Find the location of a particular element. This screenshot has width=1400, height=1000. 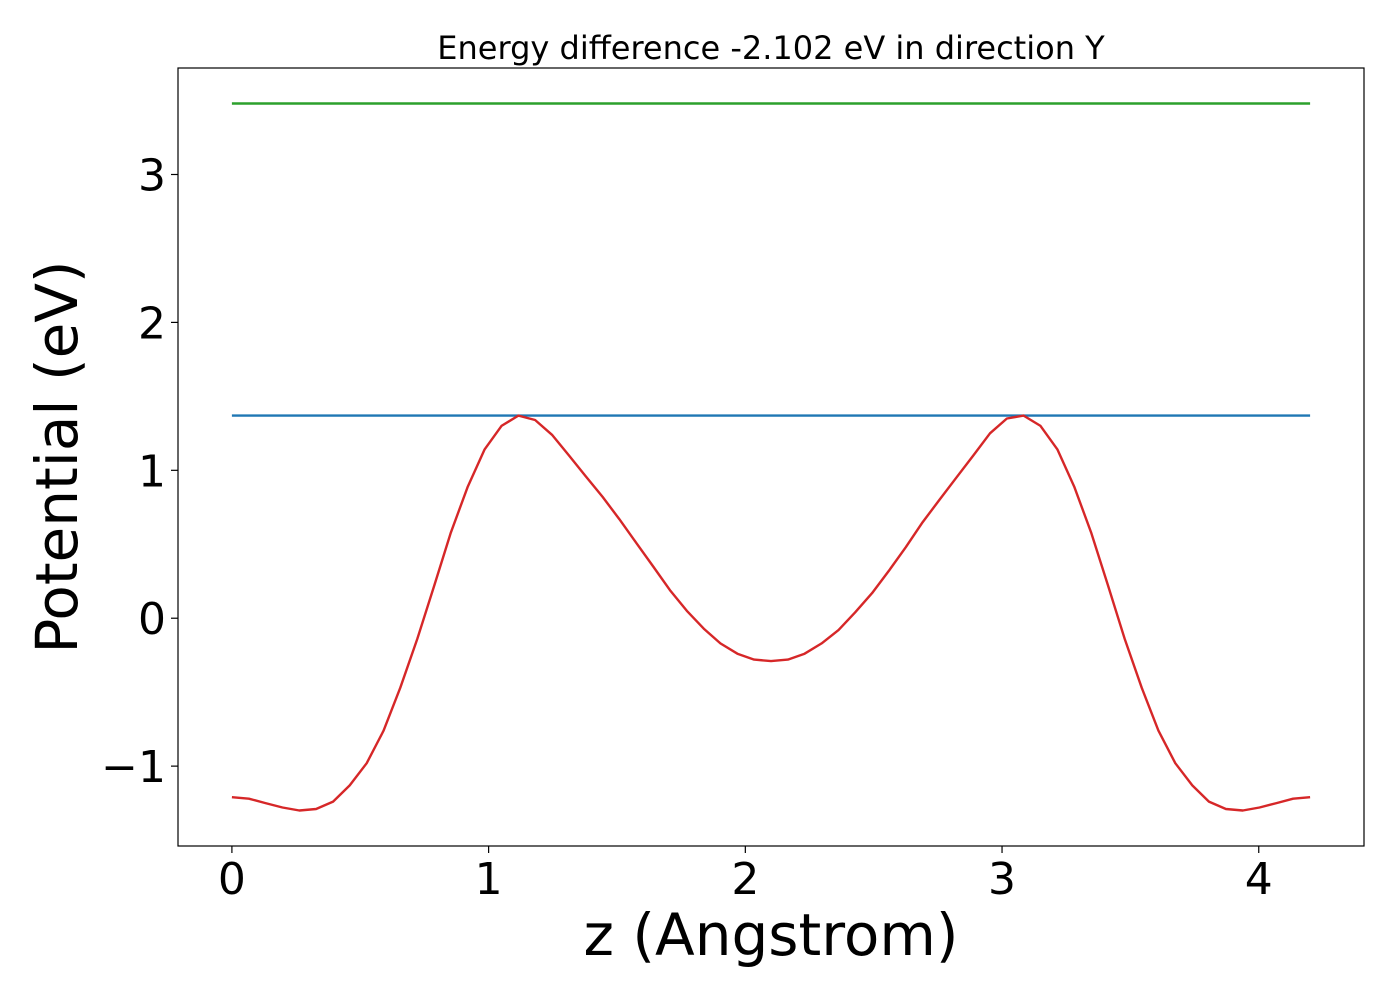

y-axis-ticks: −1 0 1 2 3 is located at coordinates (139, 471).